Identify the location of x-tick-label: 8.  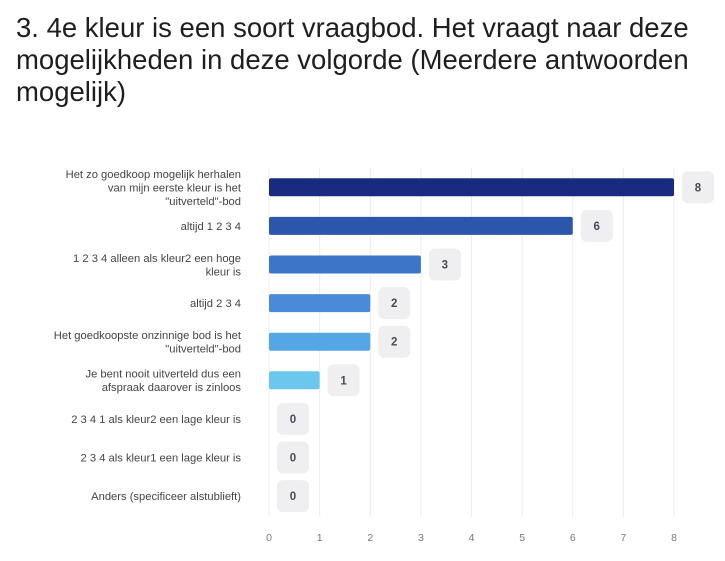
(674, 538).